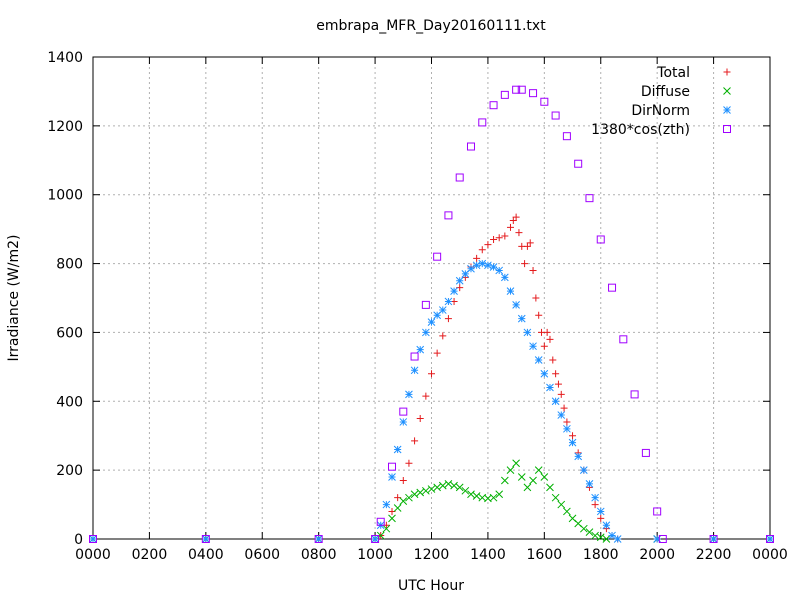 The height and width of the screenshot is (600, 800). I want to click on y-tick-label: 800, so click(69, 265).